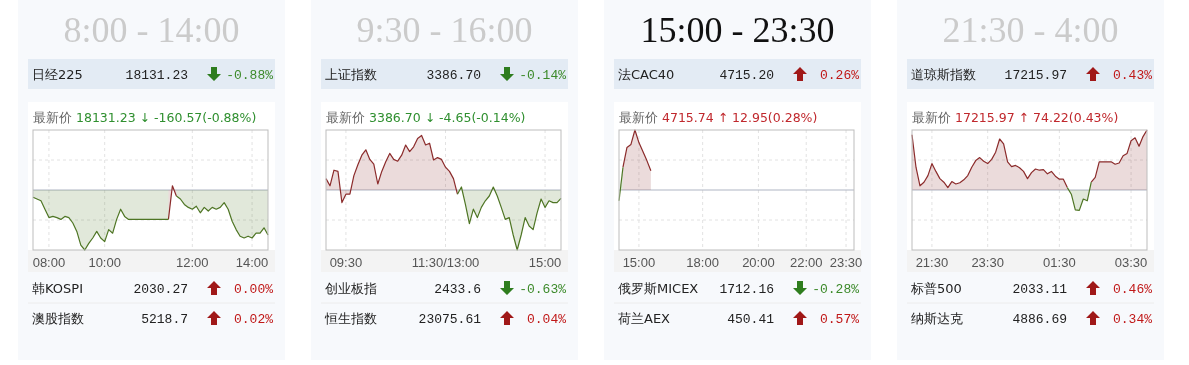 Image resolution: width=1189 pixels, height=365 pixels. What do you see at coordinates (1132, 289) in the screenshot?
I see `text: 0.46%` at bounding box center [1132, 289].